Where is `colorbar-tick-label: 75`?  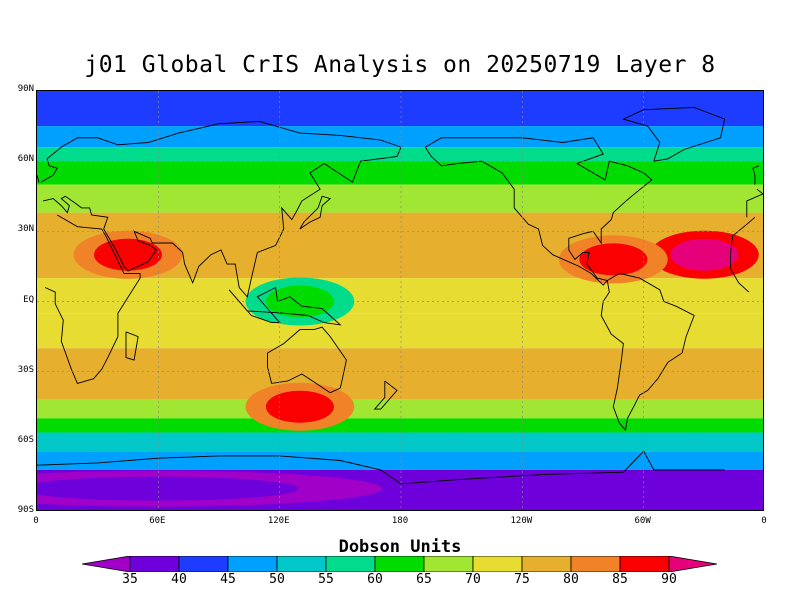
colorbar-tick-label: 75 is located at coordinates (522, 579).